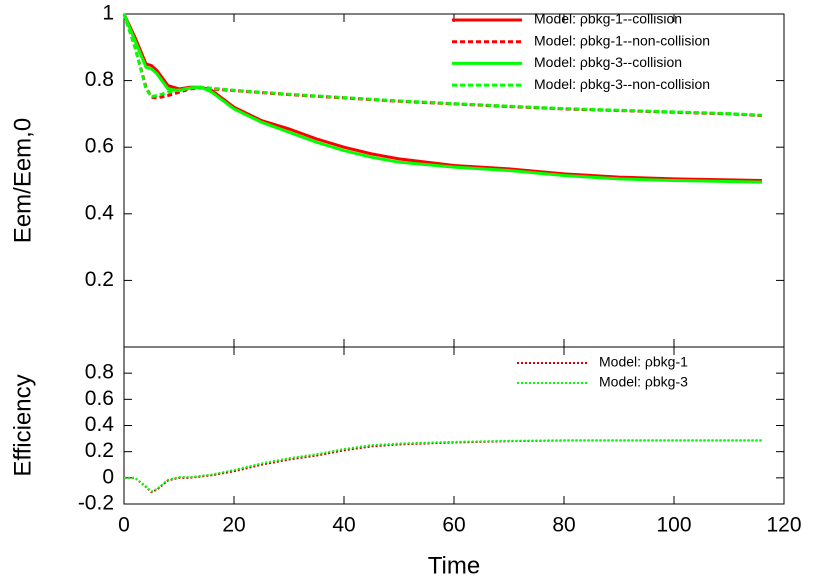  What do you see at coordinates (622, 40) in the screenshot?
I see `legend-label: Model: ρbkg-1--non-collision` at bounding box center [622, 40].